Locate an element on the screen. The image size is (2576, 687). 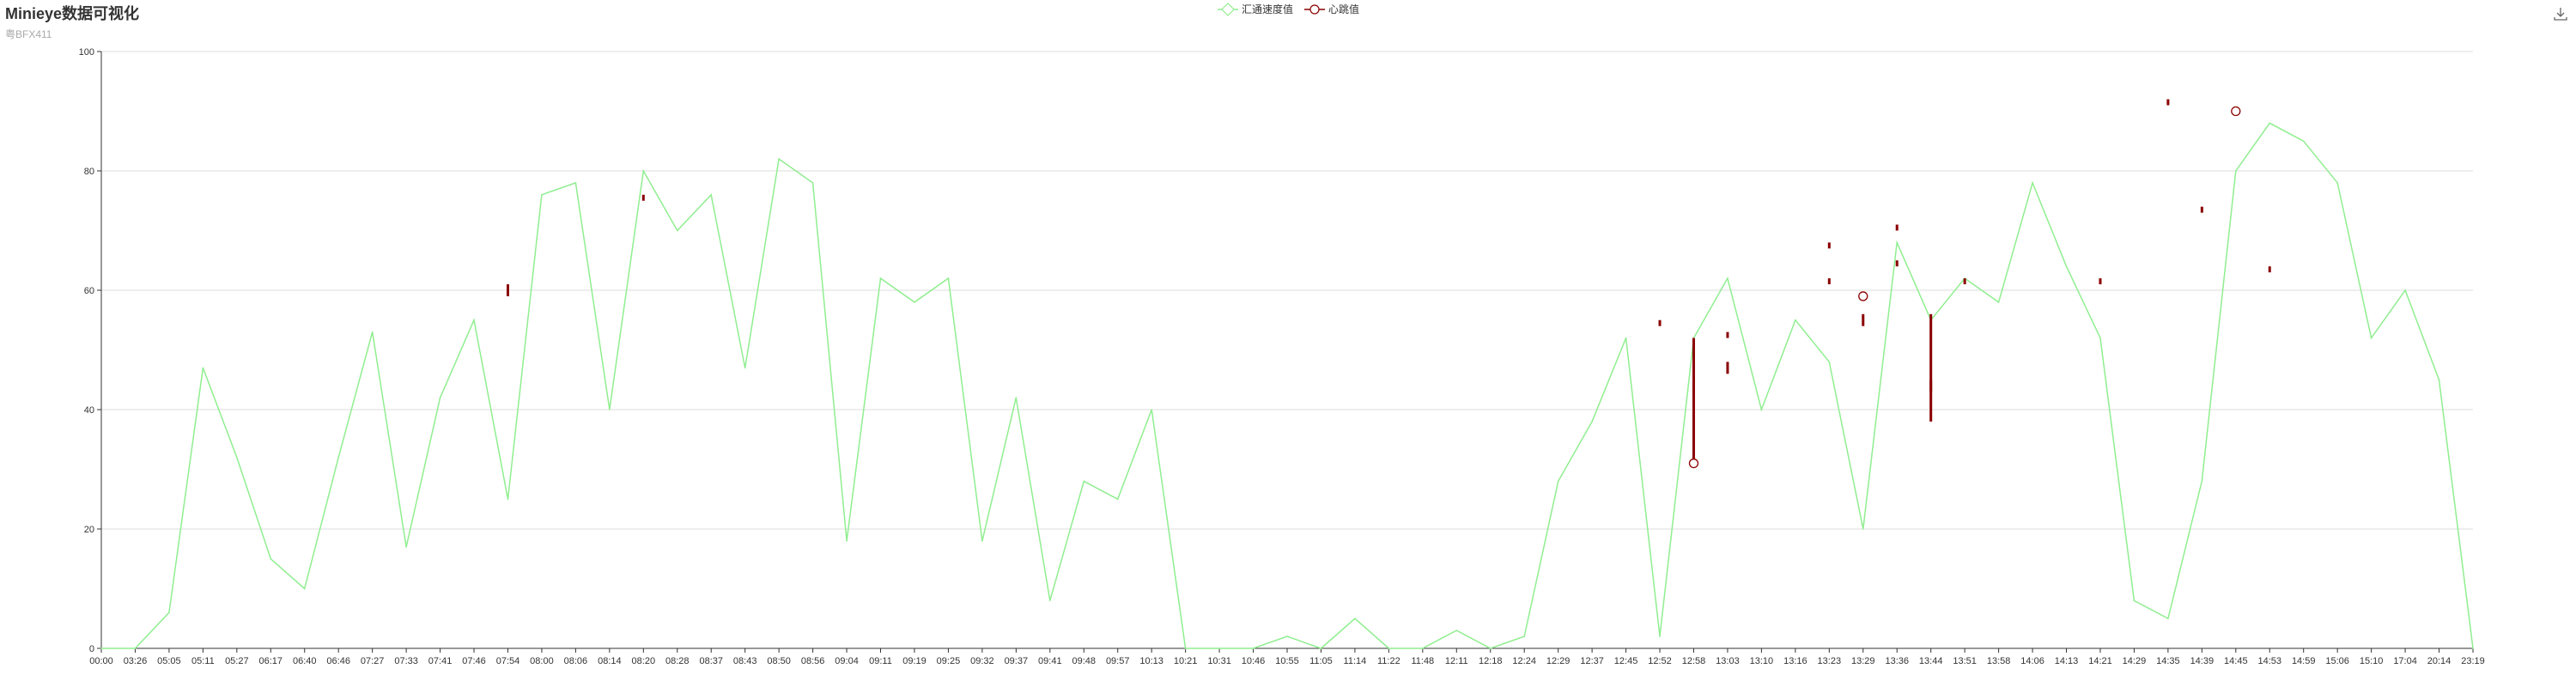
x-tick-label: 12:37 is located at coordinates (1592, 661).